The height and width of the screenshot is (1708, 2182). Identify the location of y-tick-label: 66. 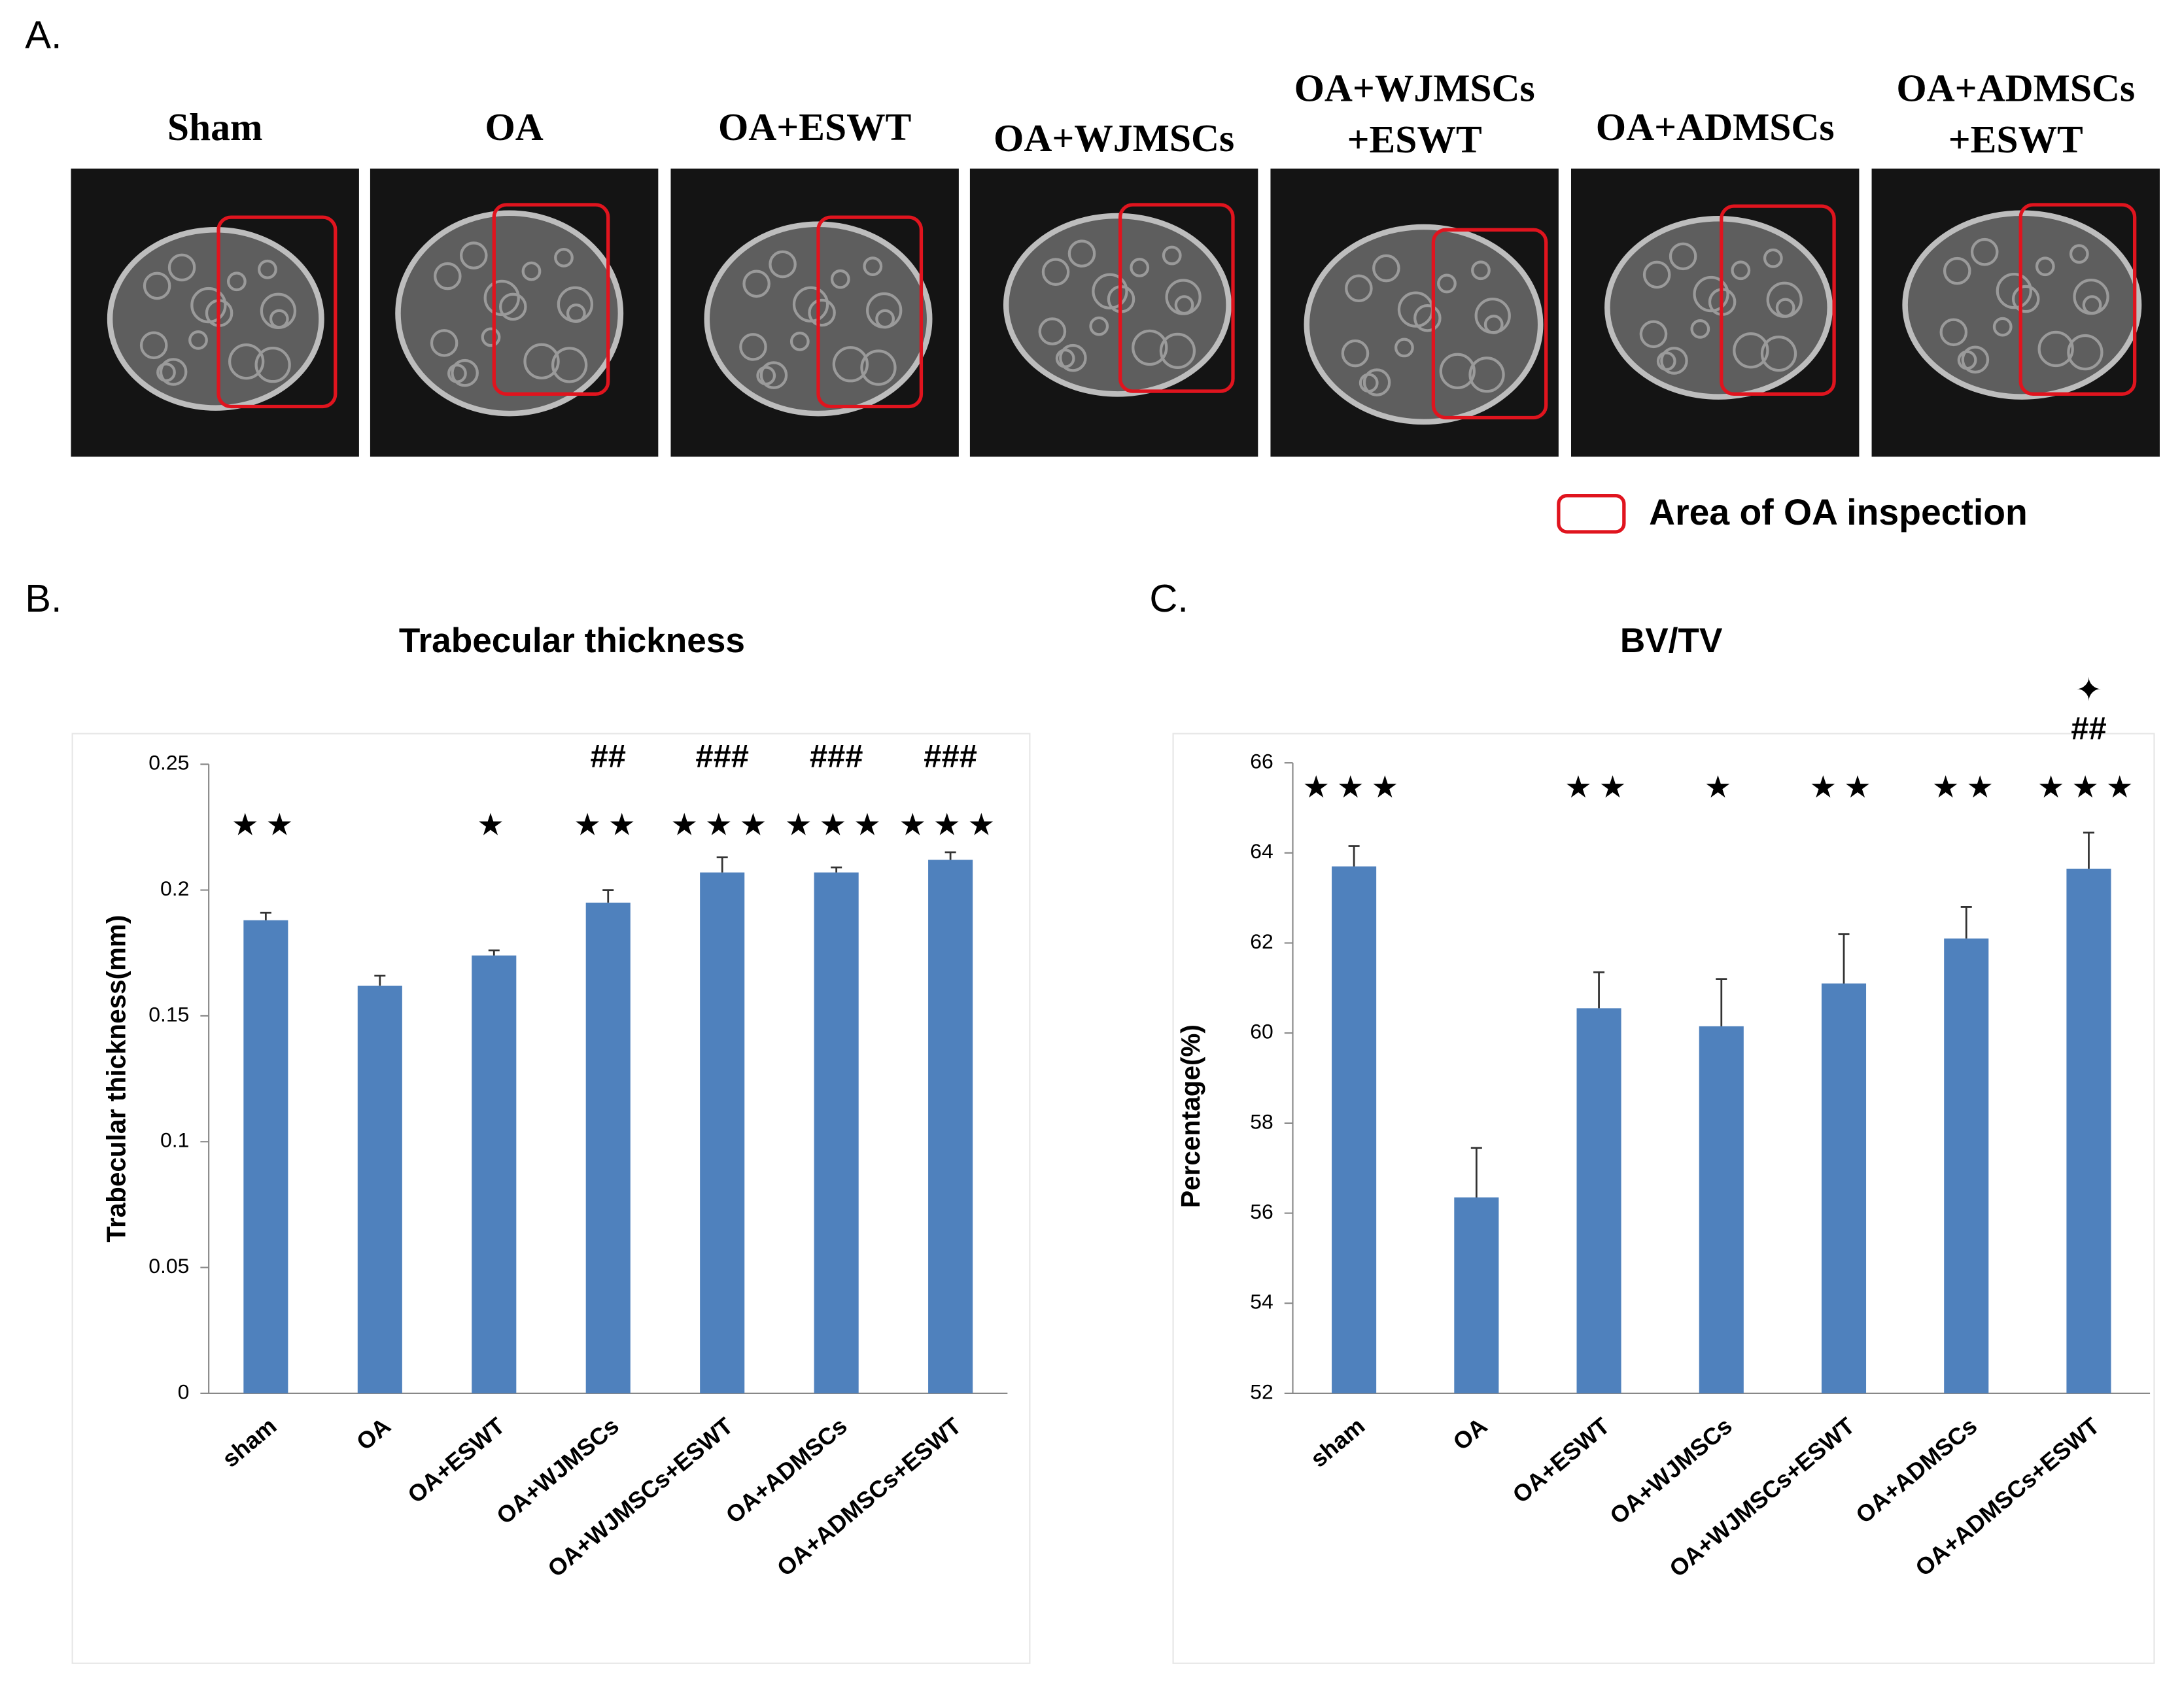
(1262, 762).